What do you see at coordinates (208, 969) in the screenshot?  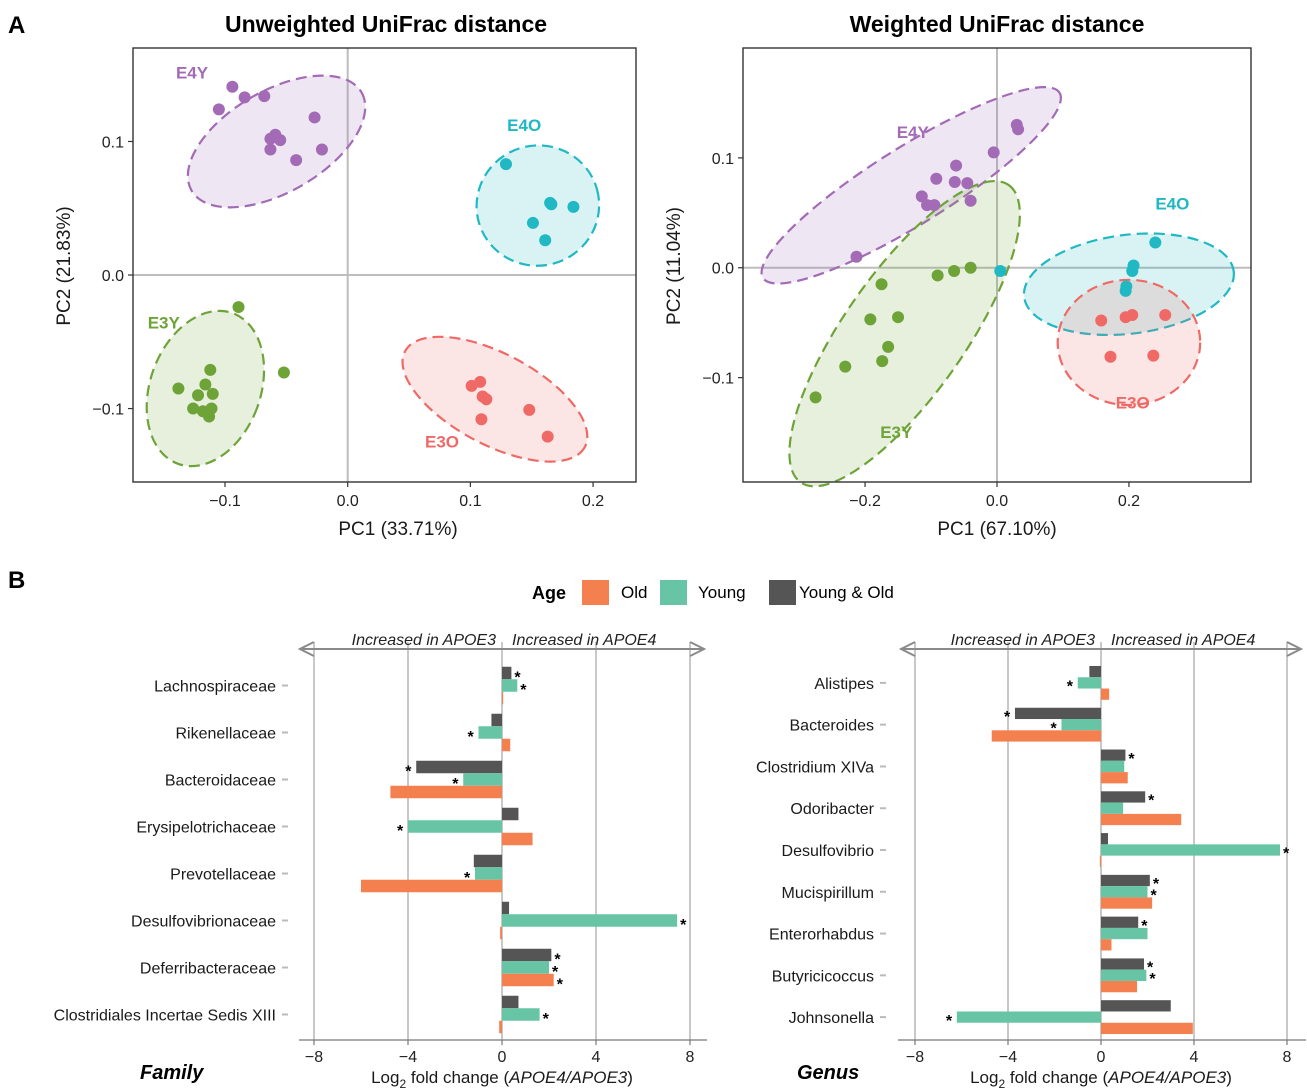 I see `category-label: Deferribacteraceae` at bounding box center [208, 969].